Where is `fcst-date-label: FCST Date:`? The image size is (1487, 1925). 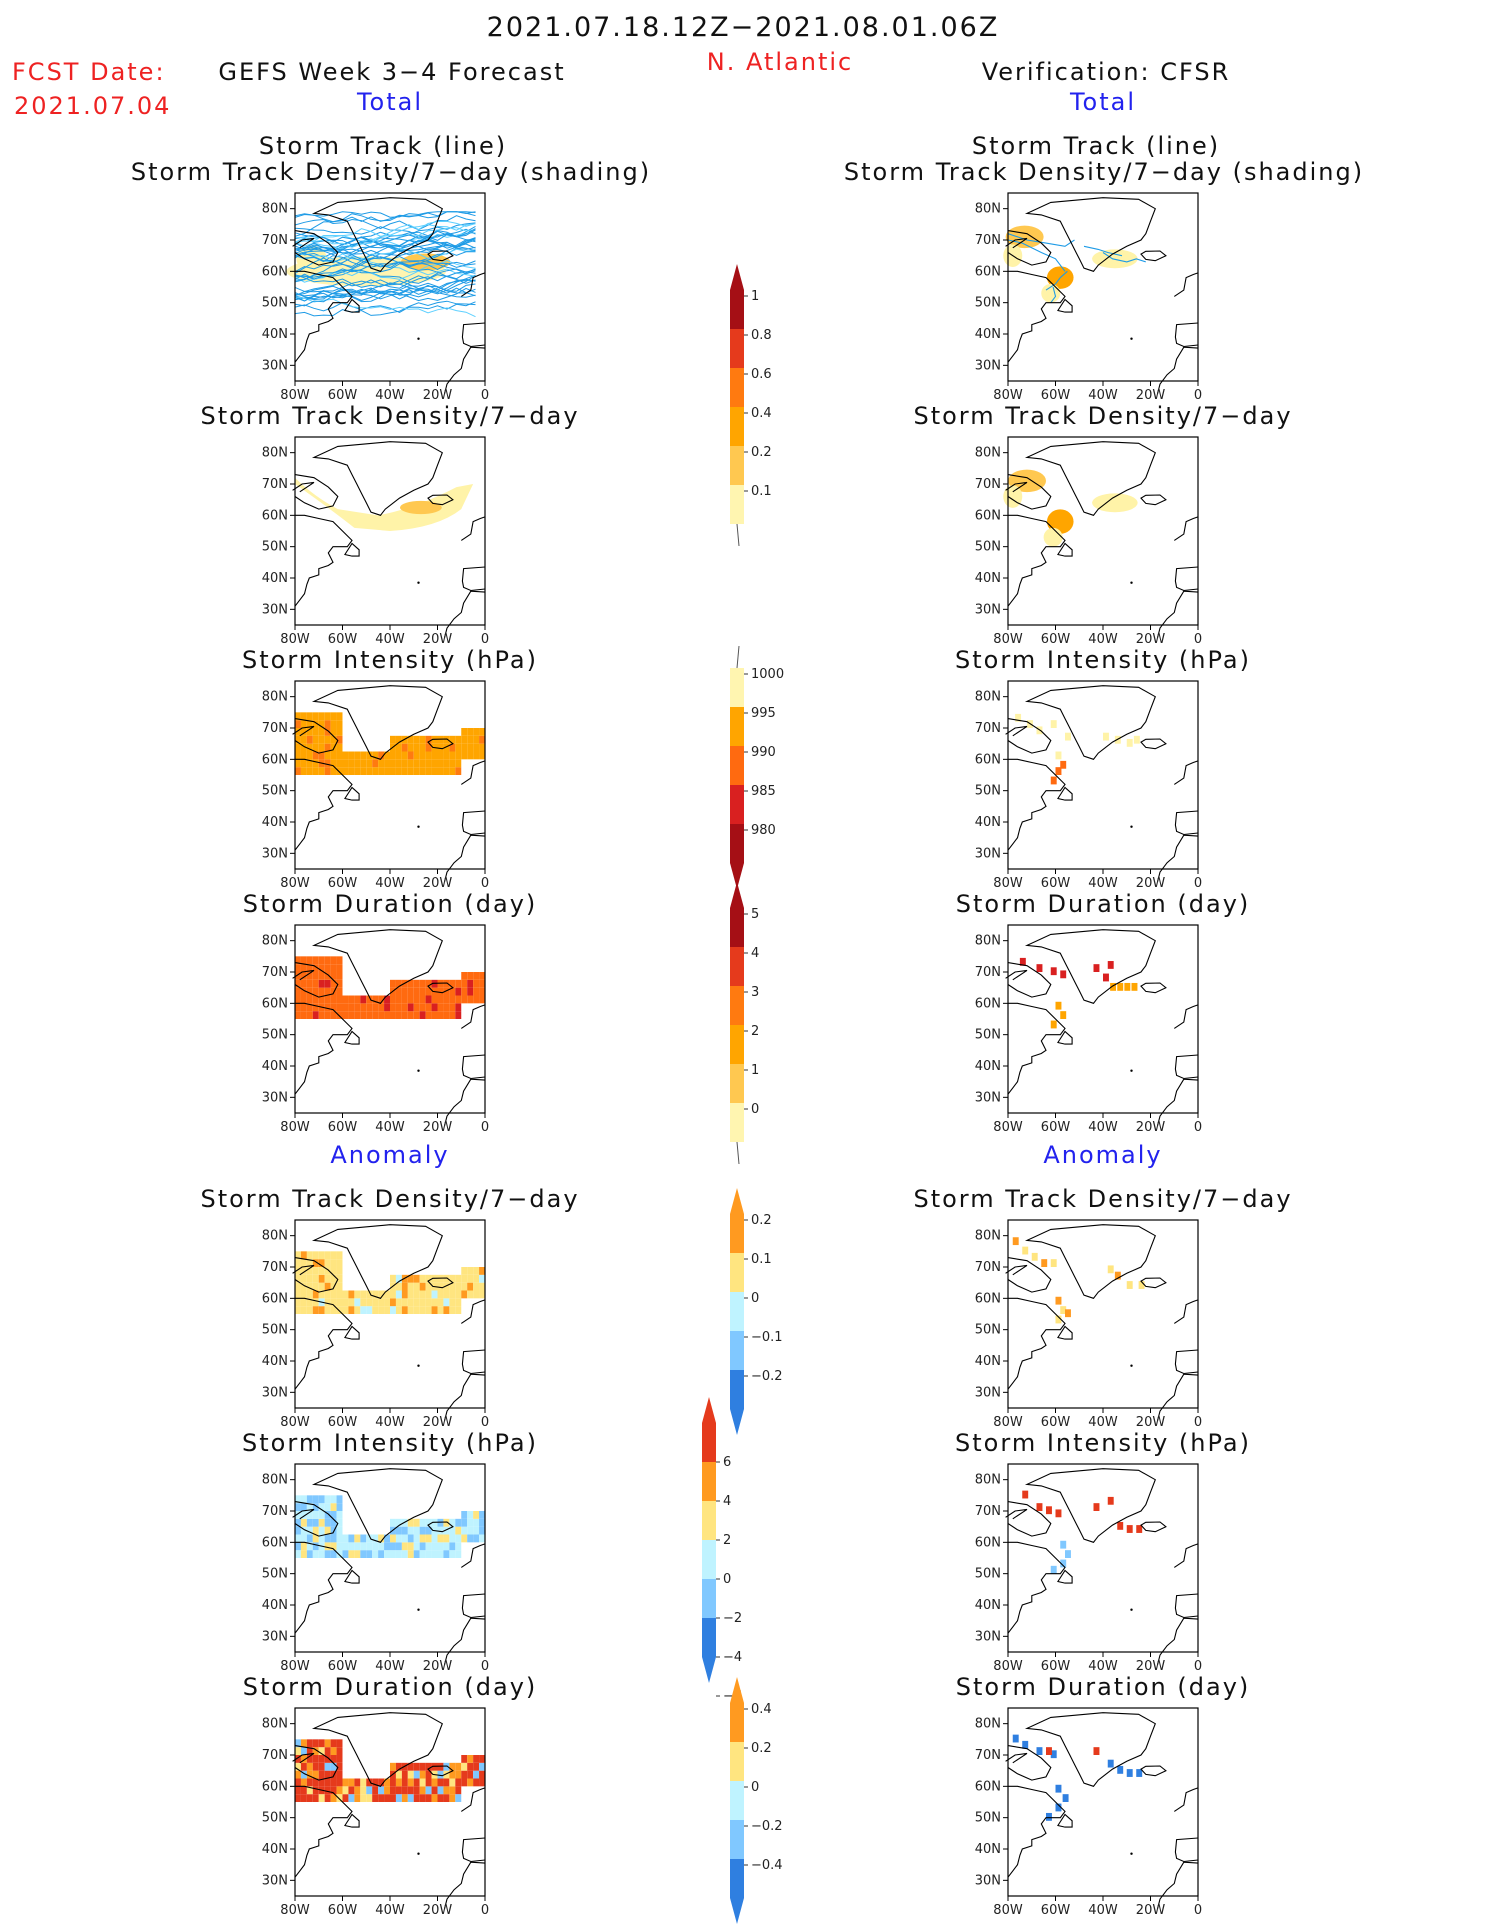 fcst-date-label: FCST Date: is located at coordinates (89, 72).